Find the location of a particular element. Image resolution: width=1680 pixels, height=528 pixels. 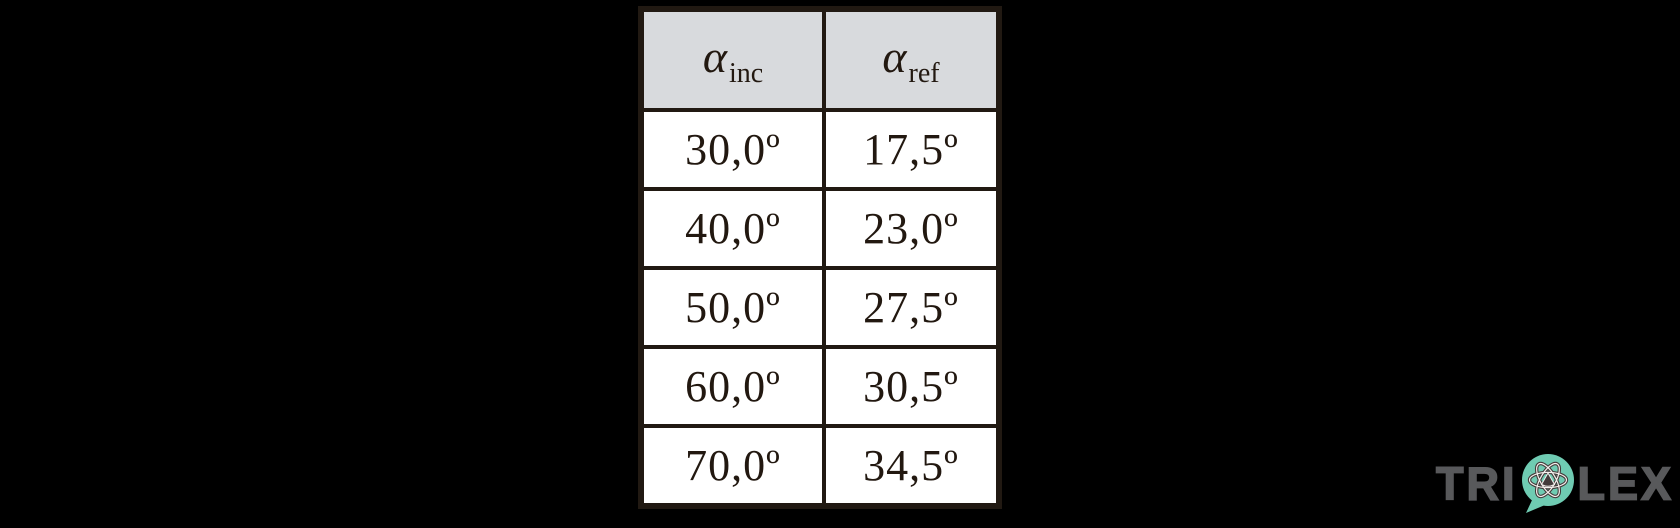

table-cell-ref: 27,5º is located at coordinates (911, 307).